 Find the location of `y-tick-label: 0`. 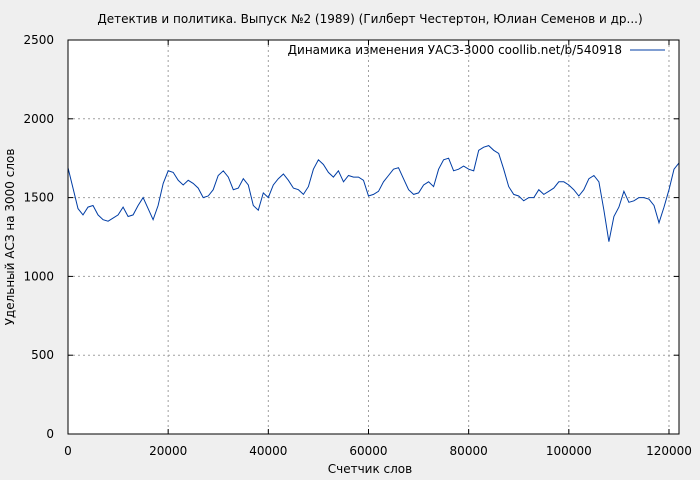

y-tick-label: 0 is located at coordinates (50, 434).